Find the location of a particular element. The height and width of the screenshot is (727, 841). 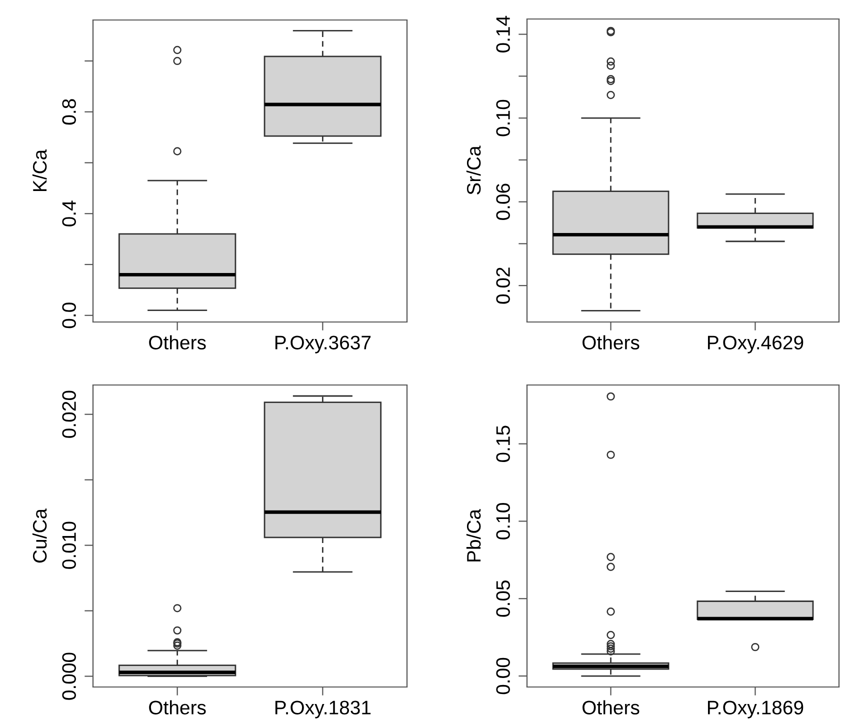

y-tick-label: 0.06 is located at coordinates (503, 202).